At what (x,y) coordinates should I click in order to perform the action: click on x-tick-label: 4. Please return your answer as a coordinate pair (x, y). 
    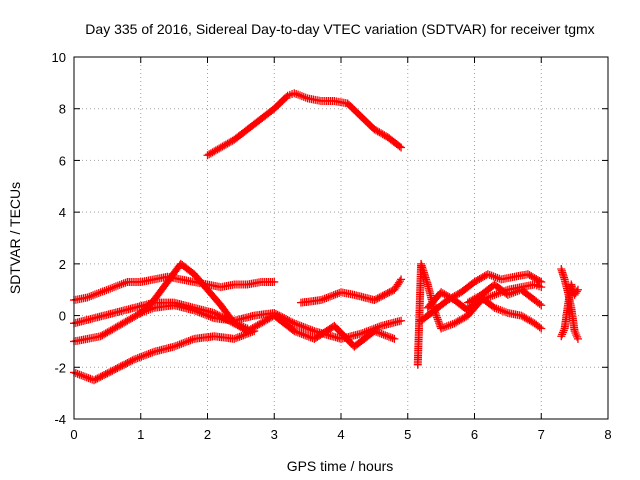
    Looking at the image, I should click on (340, 434).